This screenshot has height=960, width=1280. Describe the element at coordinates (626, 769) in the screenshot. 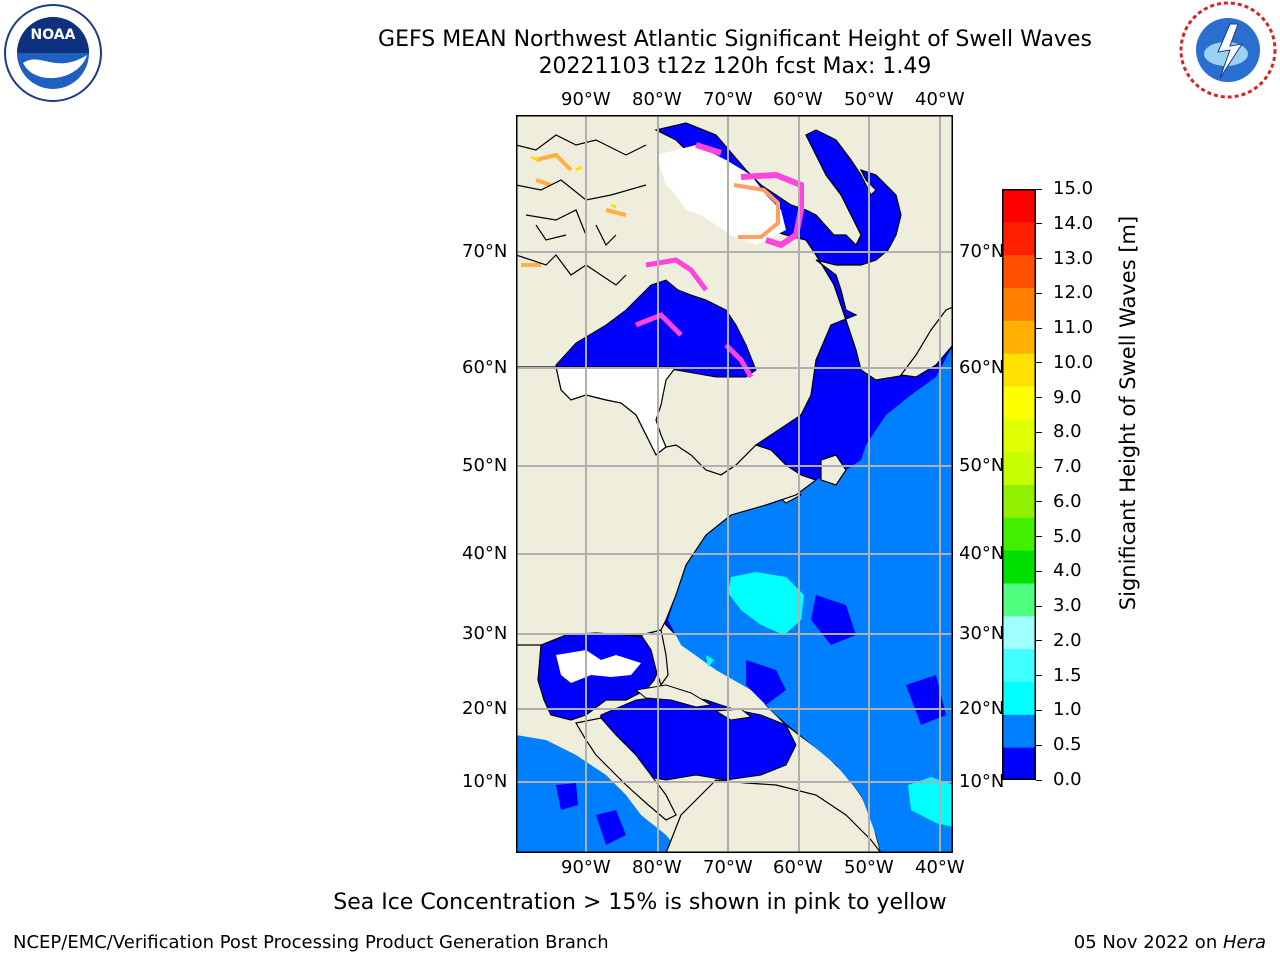

I see `central-america-land` at that location.